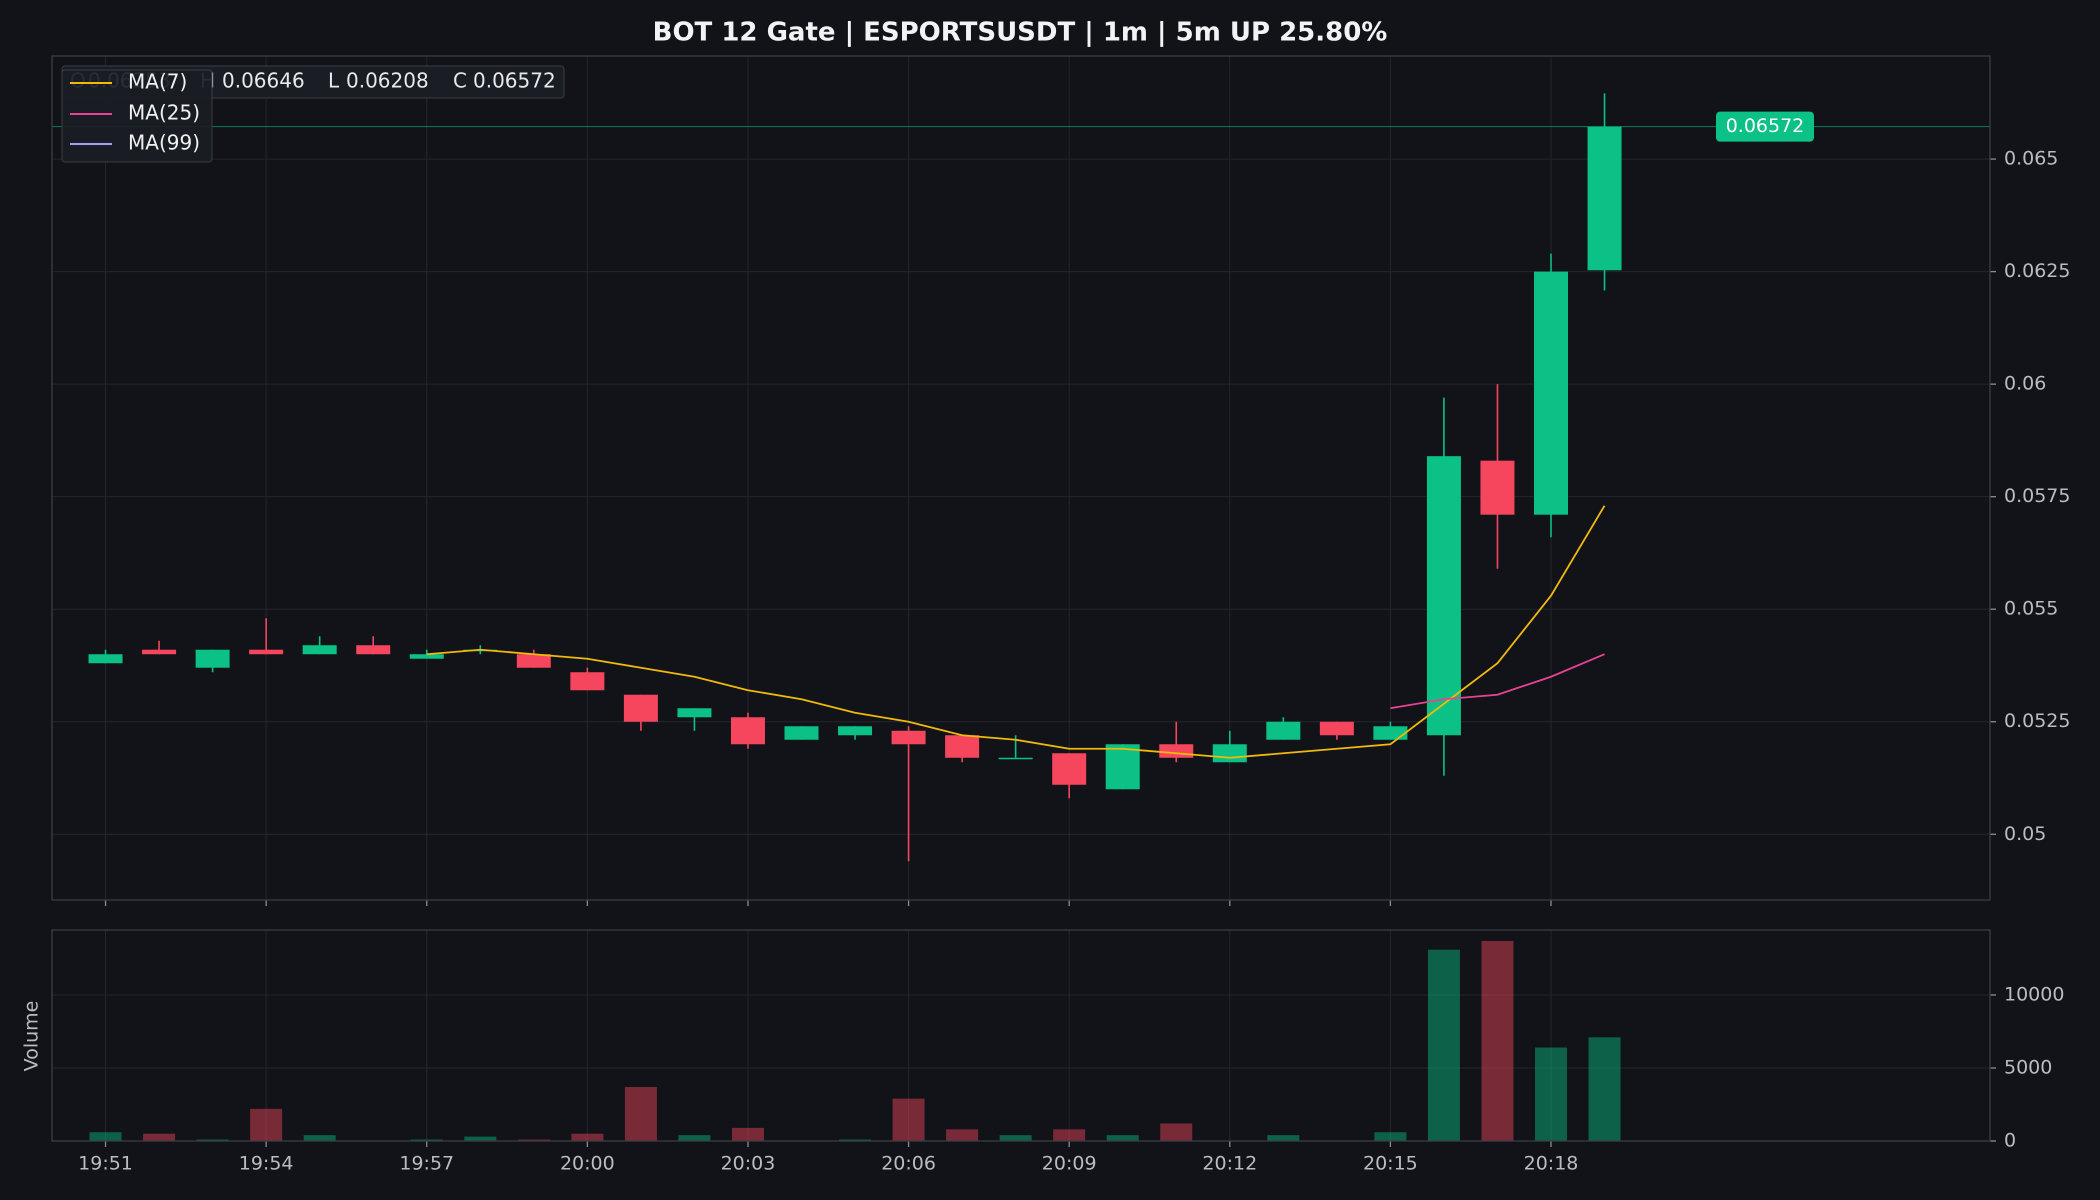 This screenshot has width=2100, height=1200. I want to click on x-tick-label: 20:12, so click(1229, 1164).